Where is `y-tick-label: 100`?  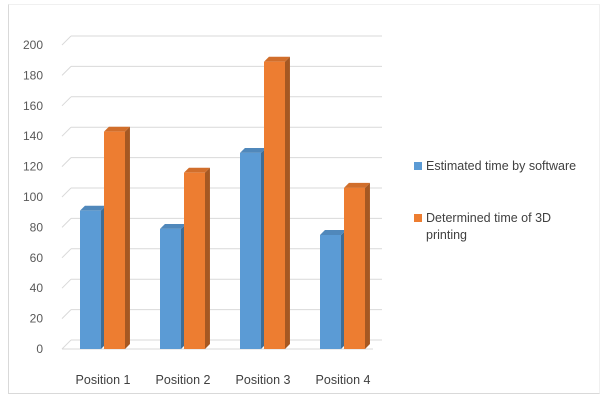
y-tick-label: 100 is located at coordinates (33, 197).